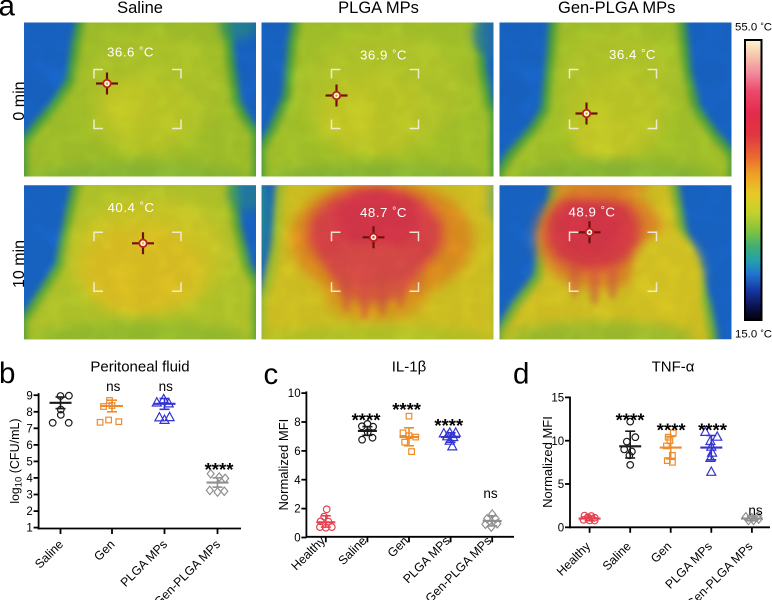 The image size is (772, 600). Describe the element at coordinates (383, 55) in the screenshot. I see `svg-text: 36.9 °C` at that location.